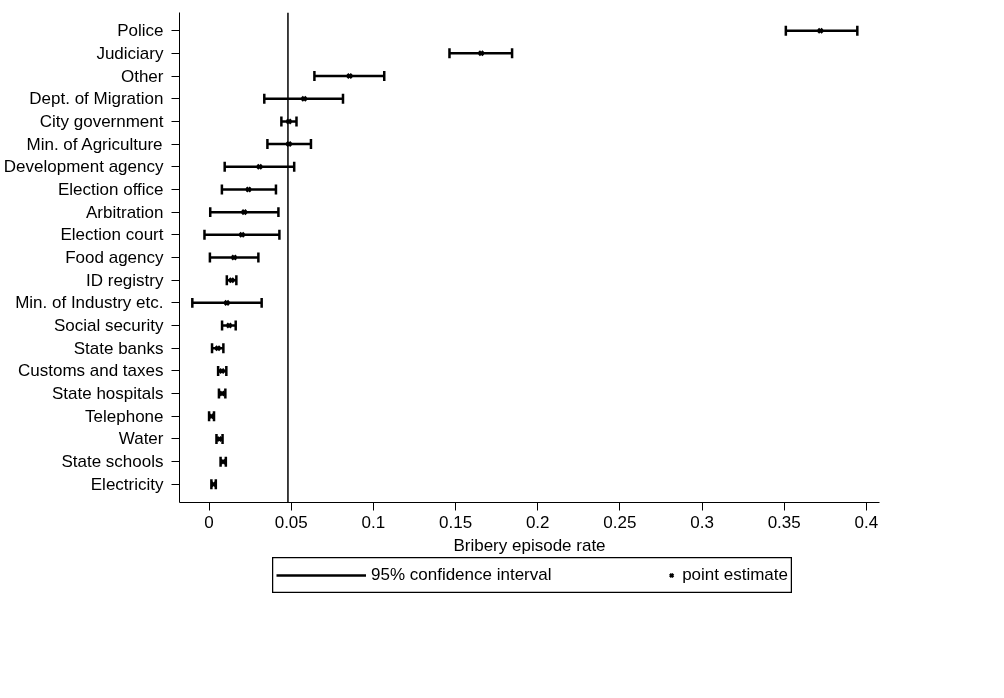 The image size is (1004, 698). What do you see at coordinates (112, 235) in the screenshot?
I see `y-tick-label: Election court` at bounding box center [112, 235].